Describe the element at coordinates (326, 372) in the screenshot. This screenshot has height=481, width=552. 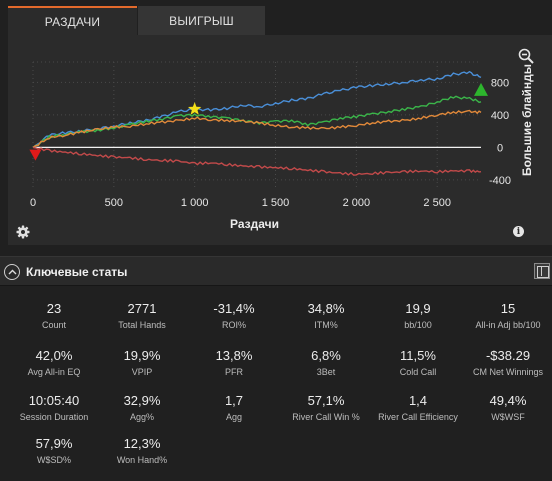
I see `stat-label: 3Bet` at that location.